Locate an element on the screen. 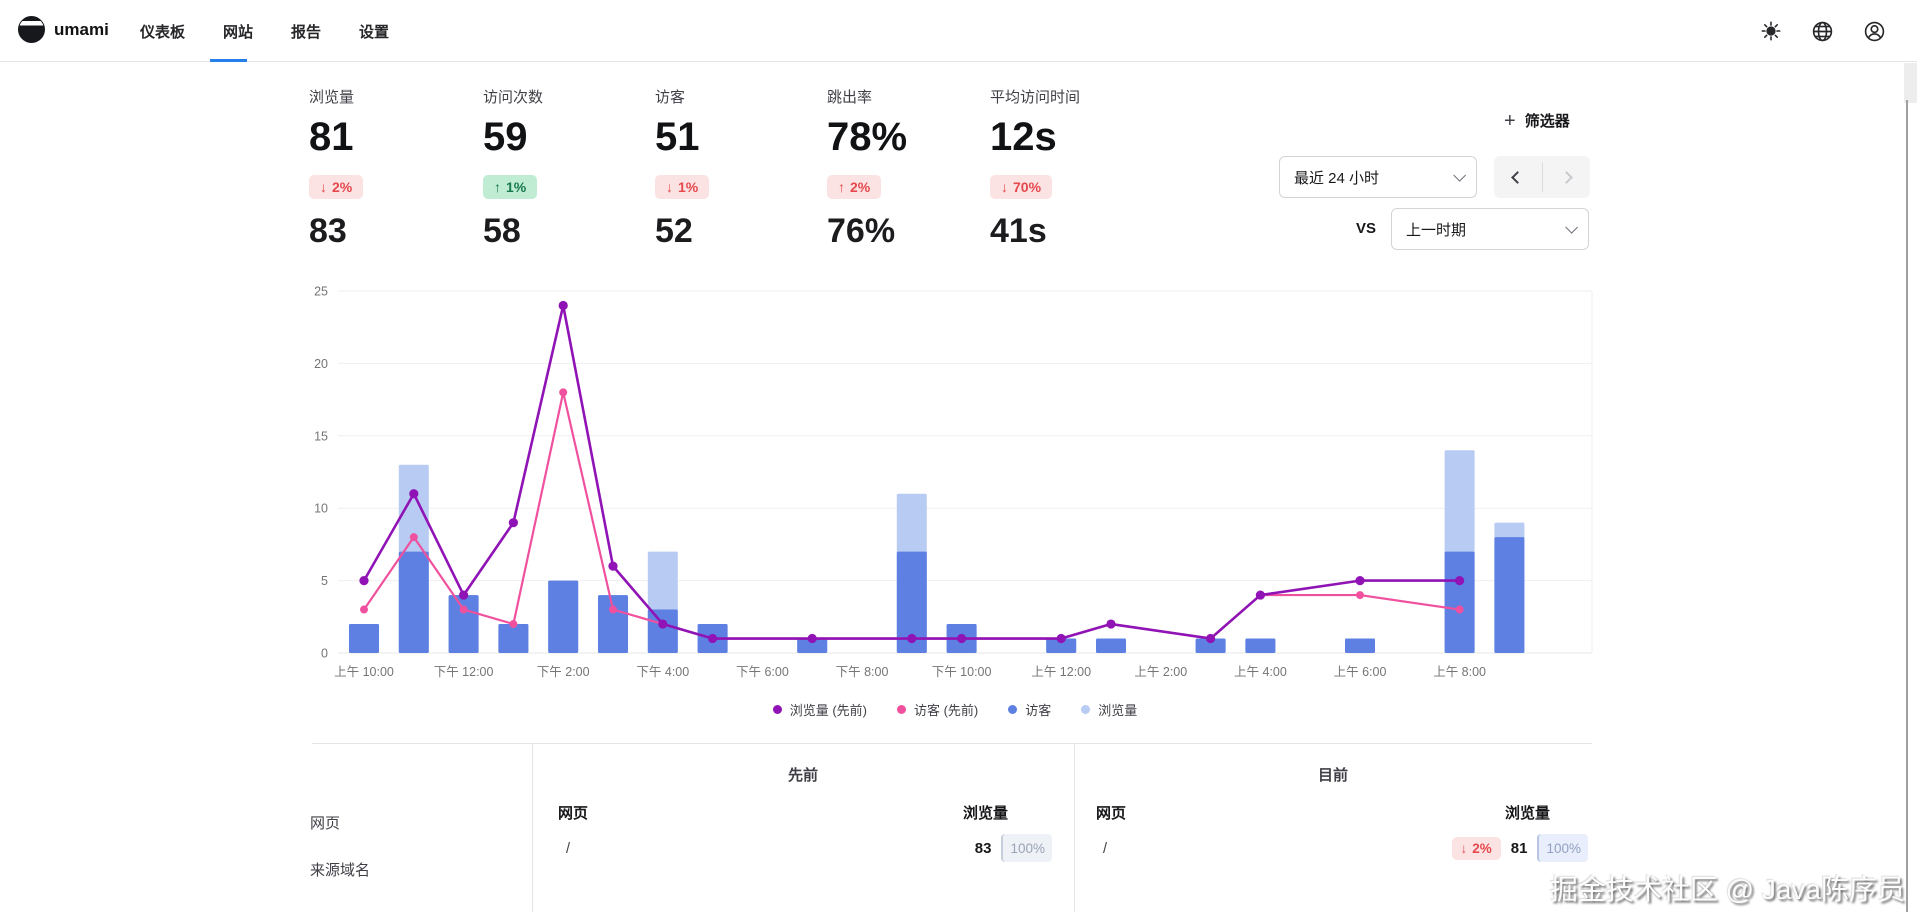  plus-icon: + is located at coordinates (1510, 120).